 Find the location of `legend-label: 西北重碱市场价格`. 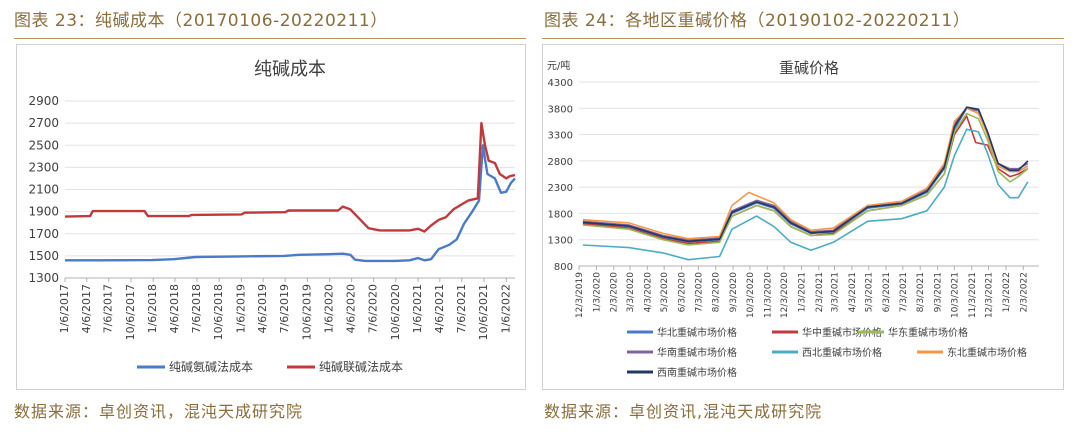

legend-label: 西北重碱市场价格 is located at coordinates (842, 352).